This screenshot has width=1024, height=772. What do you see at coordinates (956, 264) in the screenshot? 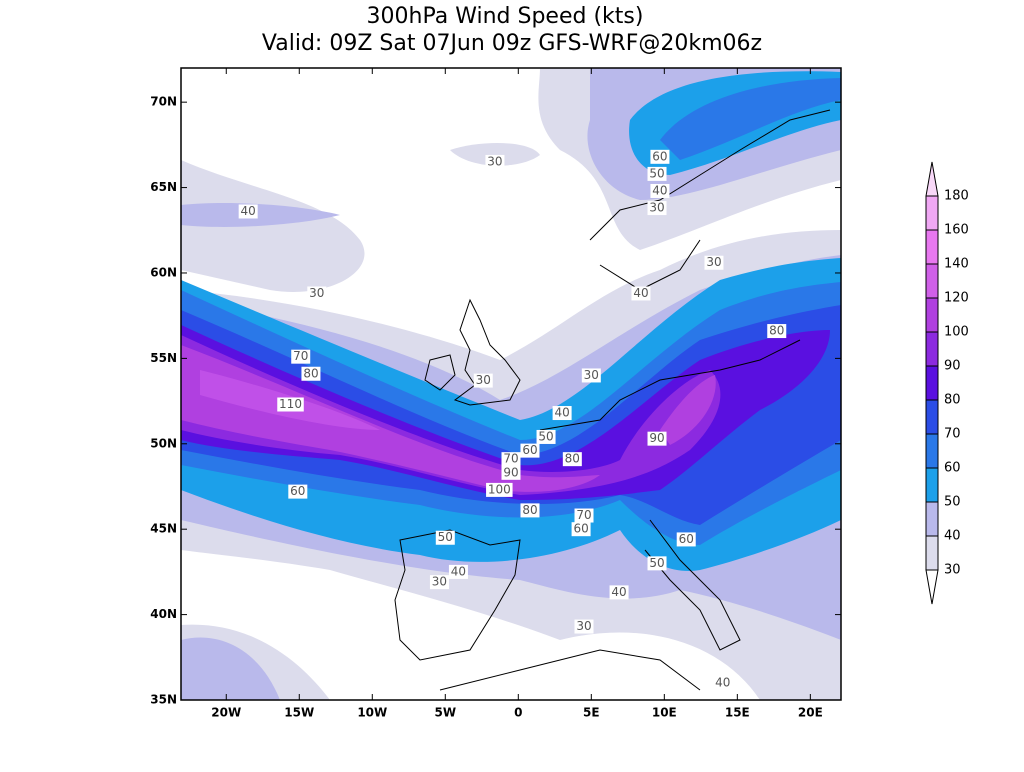
I see `colorbar-label: 140` at bounding box center [956, 264].